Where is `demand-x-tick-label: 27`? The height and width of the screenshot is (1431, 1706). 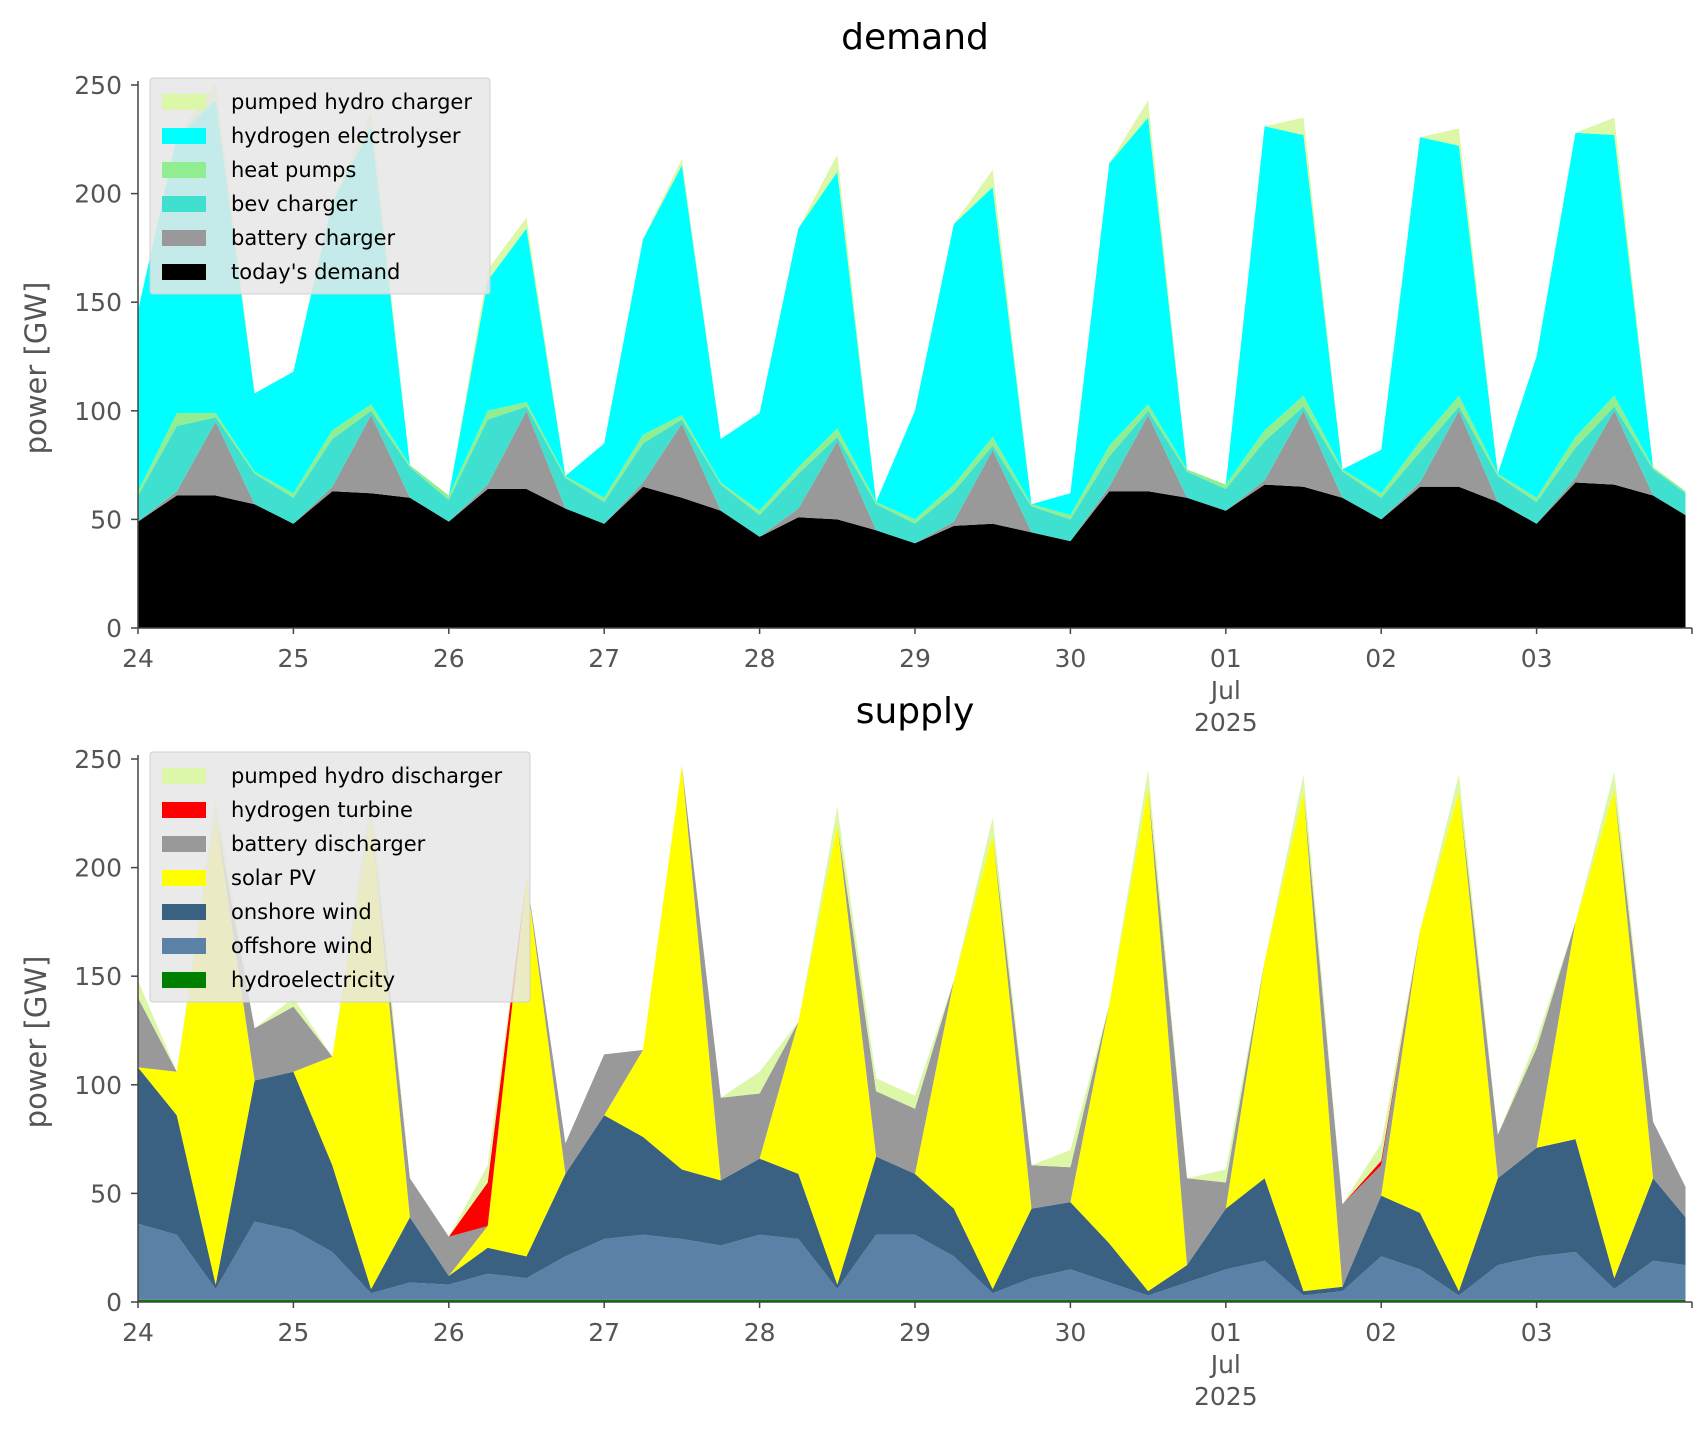
demand-x-tick-label: 27 is located at coordinates (604, 658).